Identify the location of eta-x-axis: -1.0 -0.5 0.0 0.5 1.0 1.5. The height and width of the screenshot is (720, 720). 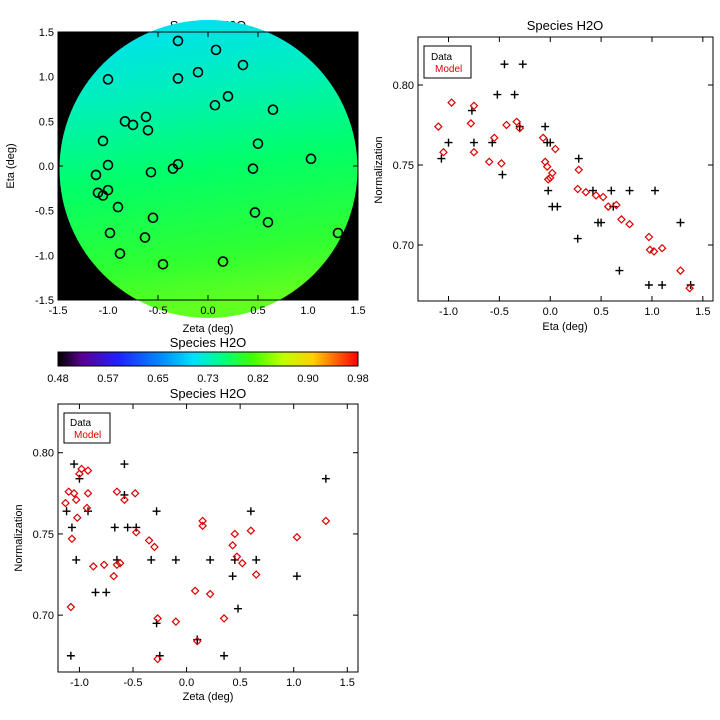
(574, 177).